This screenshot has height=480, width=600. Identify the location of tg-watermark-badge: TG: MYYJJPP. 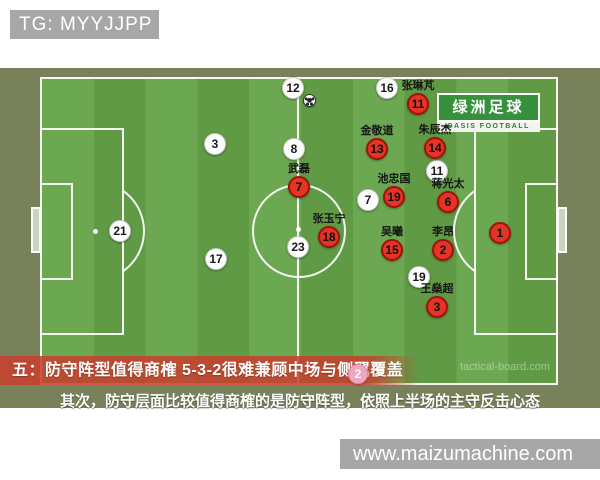
(84, 24).